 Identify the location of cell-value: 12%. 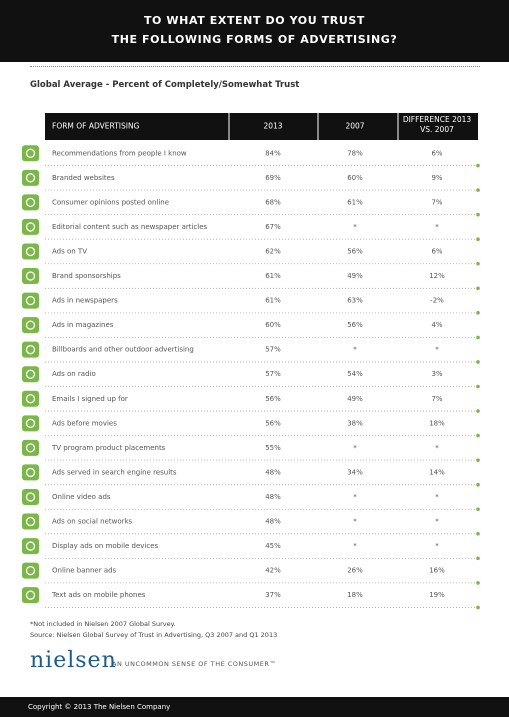
(437, 276).